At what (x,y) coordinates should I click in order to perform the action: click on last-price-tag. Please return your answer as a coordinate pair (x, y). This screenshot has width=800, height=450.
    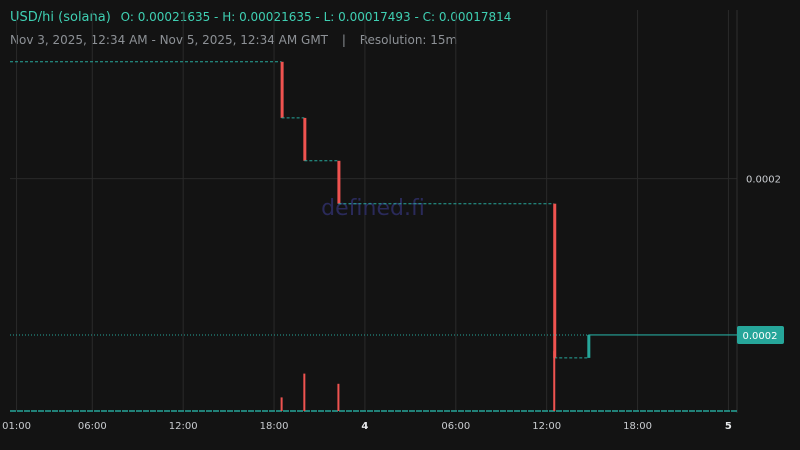
    Looking at the image, I should click on (760, 334).